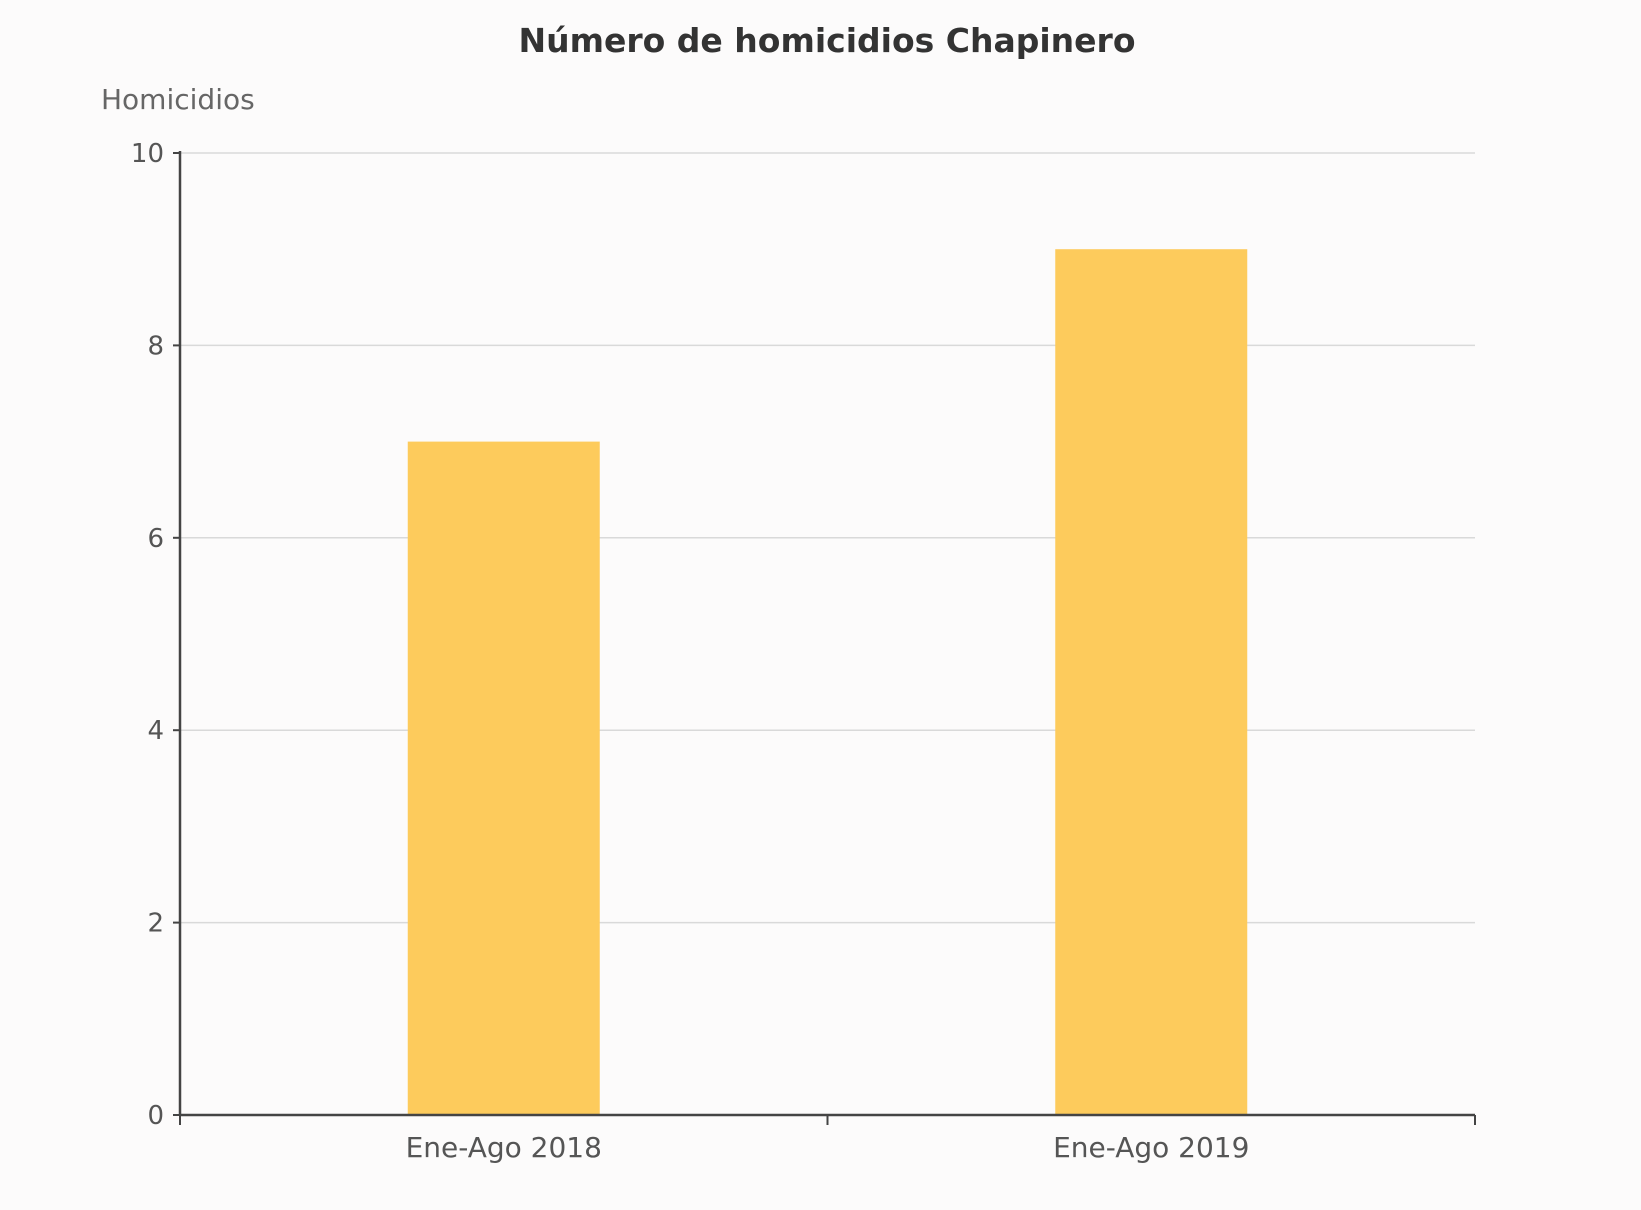  Describe the element at coordinates (1151, 1147) in the screenshot. I see `x-tick-label: Ene-Ago 2019` at that location.